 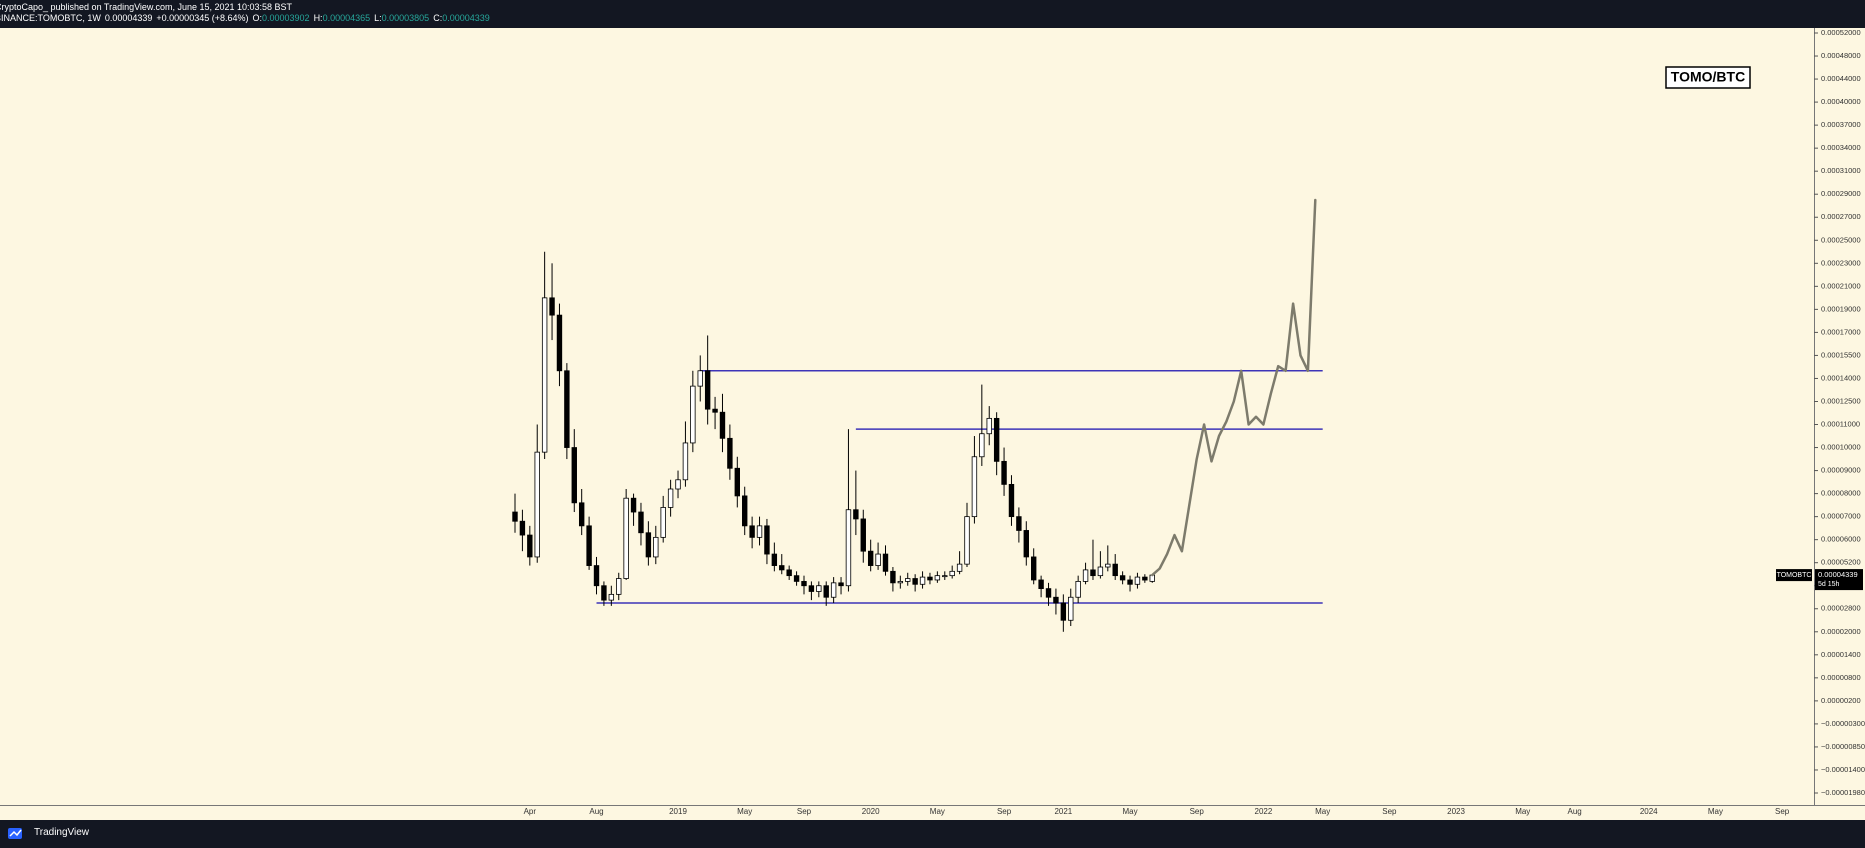 I want to click on x-tick-label: Aug, so click(x=1575, y=811).